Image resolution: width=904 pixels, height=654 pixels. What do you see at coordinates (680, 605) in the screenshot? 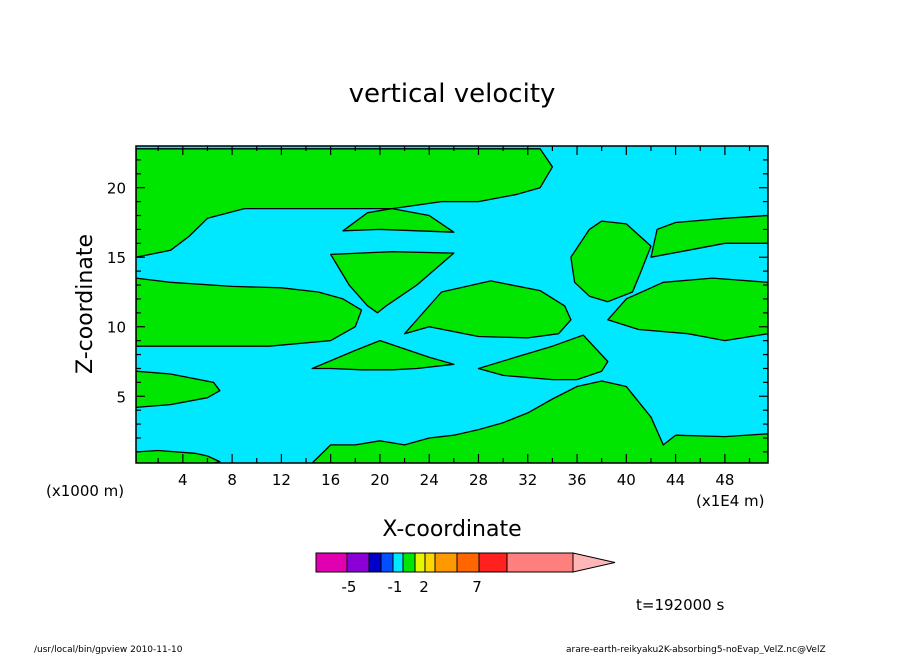
I see `time-label: t=192000 s` at bounding box center [680, 605].